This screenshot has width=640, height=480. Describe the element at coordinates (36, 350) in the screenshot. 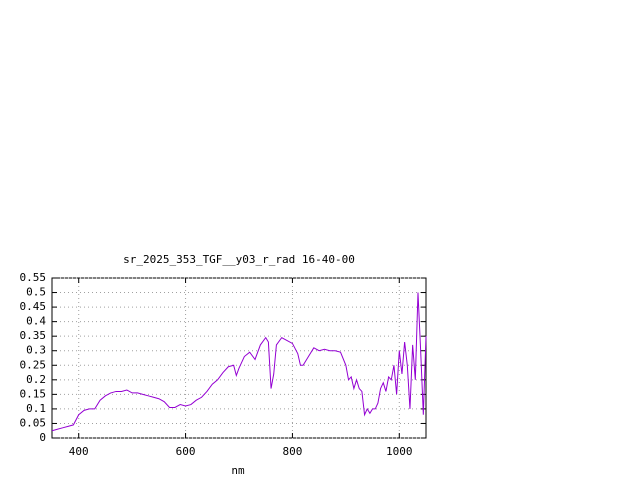

I see `y-tick-label: 0.3` at that location.